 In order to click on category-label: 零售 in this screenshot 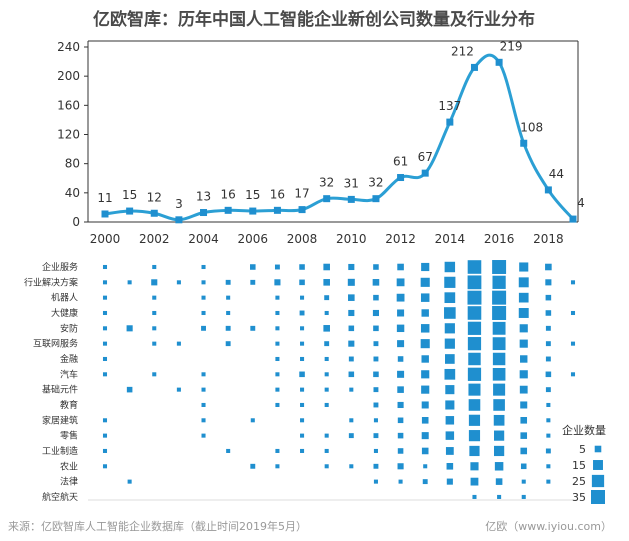, I will do `click(69, 436)`.